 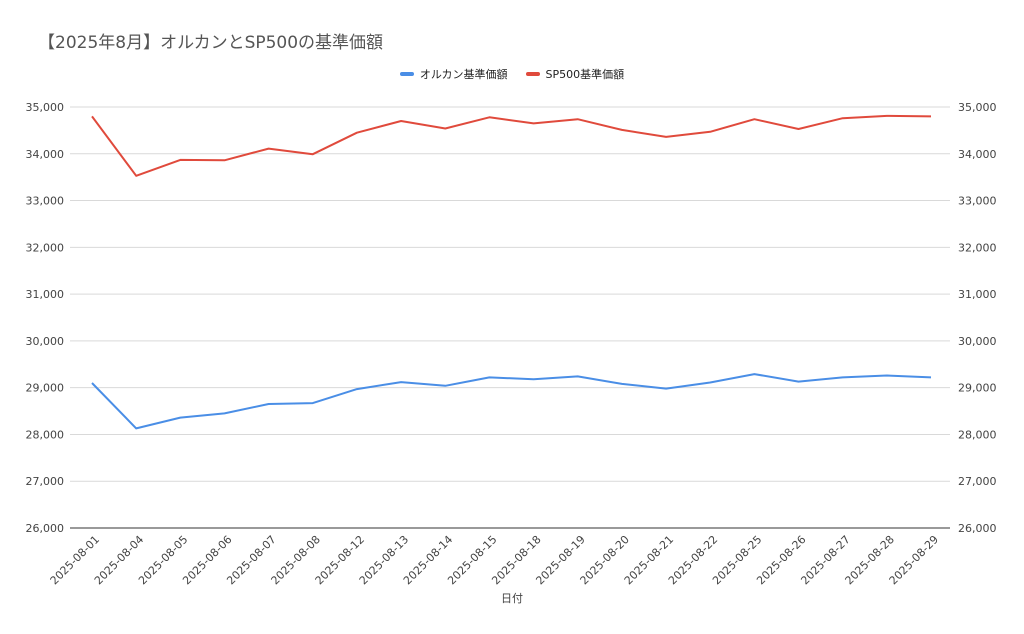 I want to click on y-tick-label-right: 27,000, so click(x=977, y=481).